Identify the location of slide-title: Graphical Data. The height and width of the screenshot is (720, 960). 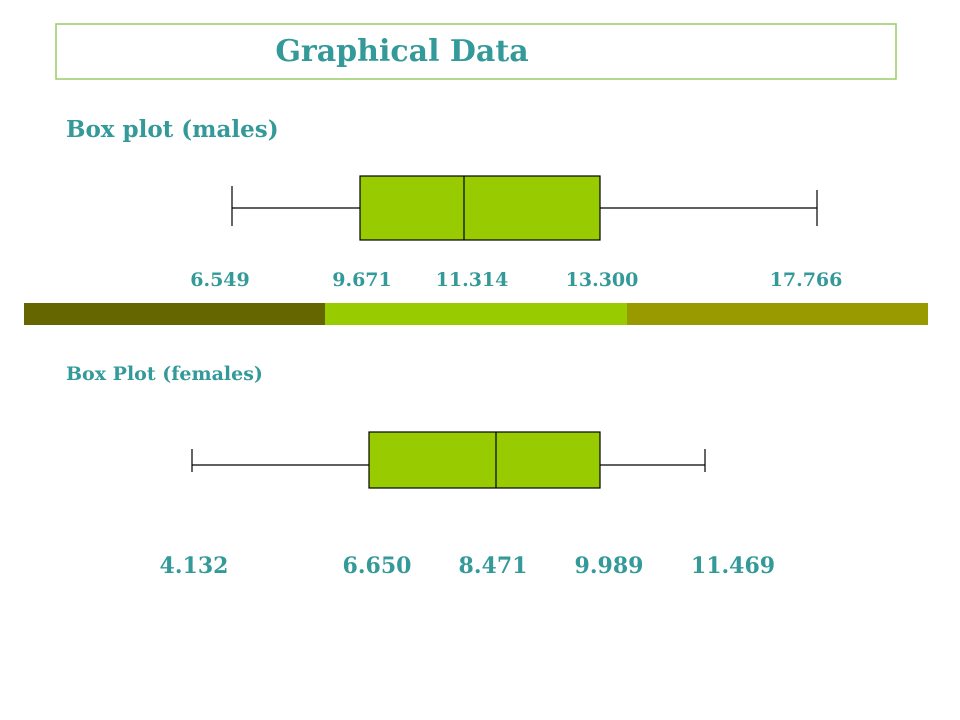
(401, 51).